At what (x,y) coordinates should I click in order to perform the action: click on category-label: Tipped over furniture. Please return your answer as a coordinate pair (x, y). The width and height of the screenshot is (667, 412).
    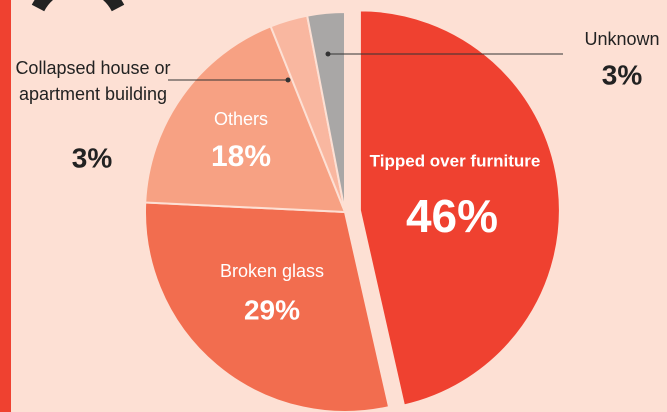
    Looking at the image, I should click on (455, 160).